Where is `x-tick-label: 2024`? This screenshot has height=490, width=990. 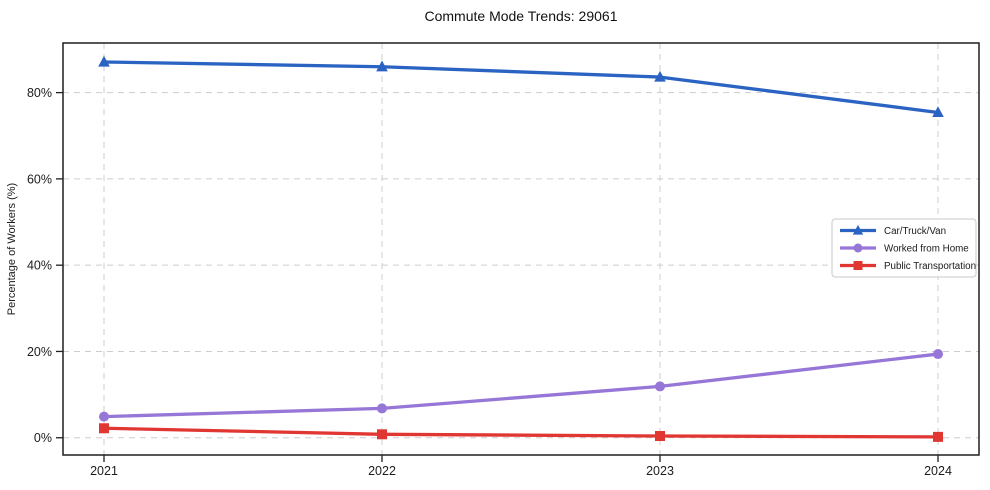
x-tick-label: 2024 is located at coordinates (938, 471).